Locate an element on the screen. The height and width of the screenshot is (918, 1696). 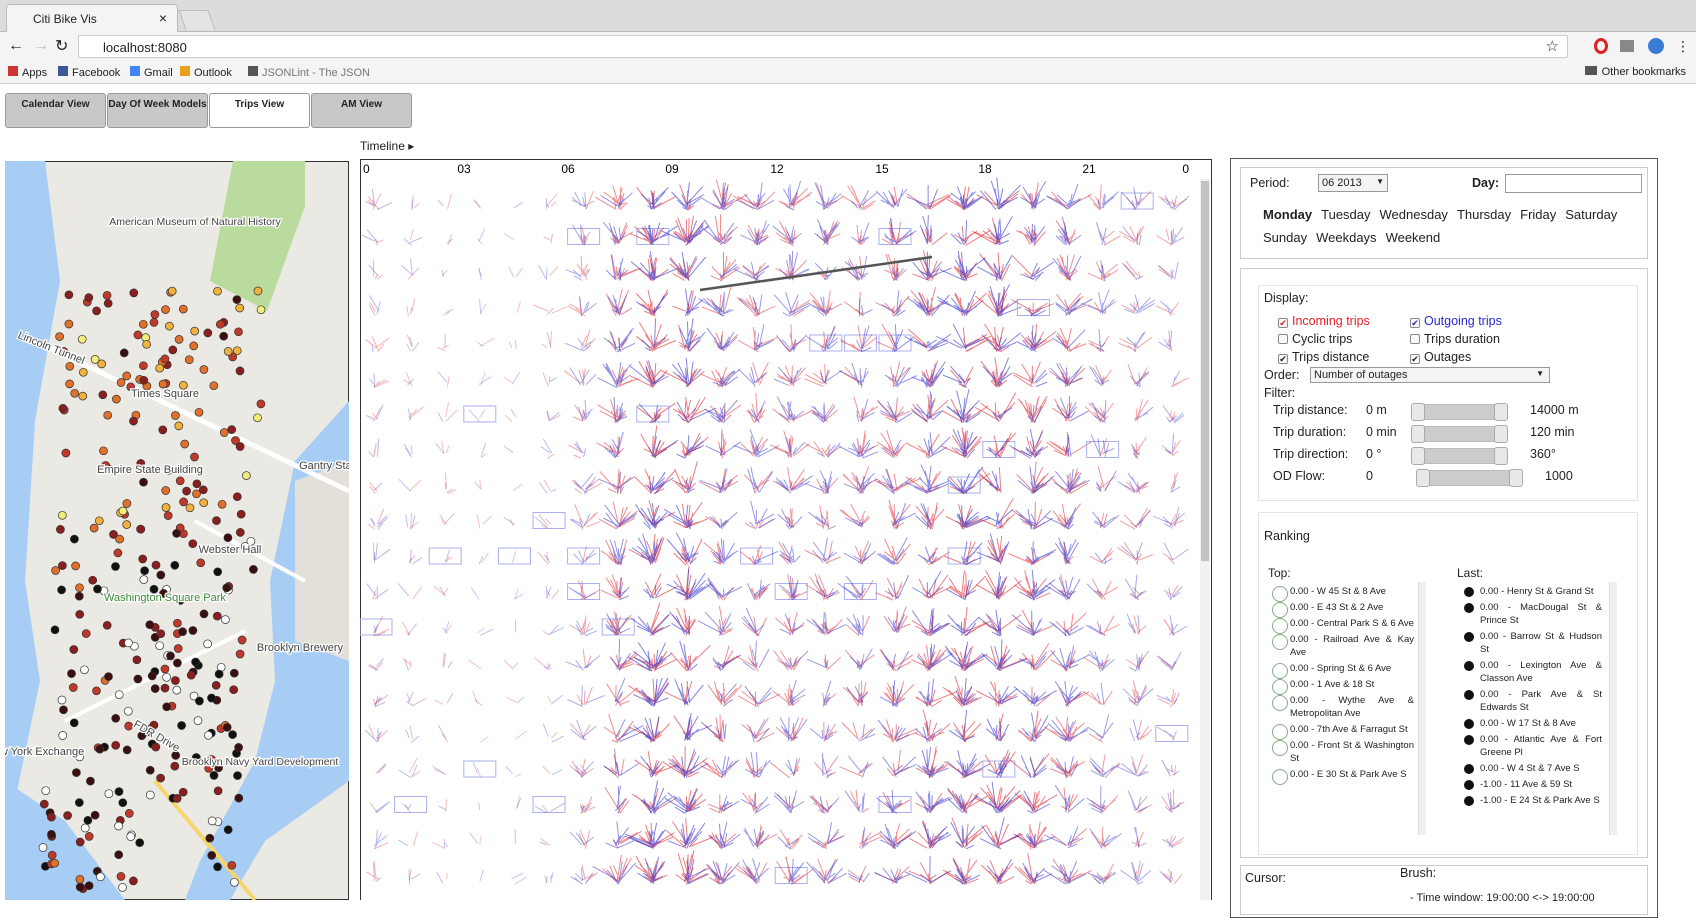
last-scrollbar is located at coordinates (1613, 708).